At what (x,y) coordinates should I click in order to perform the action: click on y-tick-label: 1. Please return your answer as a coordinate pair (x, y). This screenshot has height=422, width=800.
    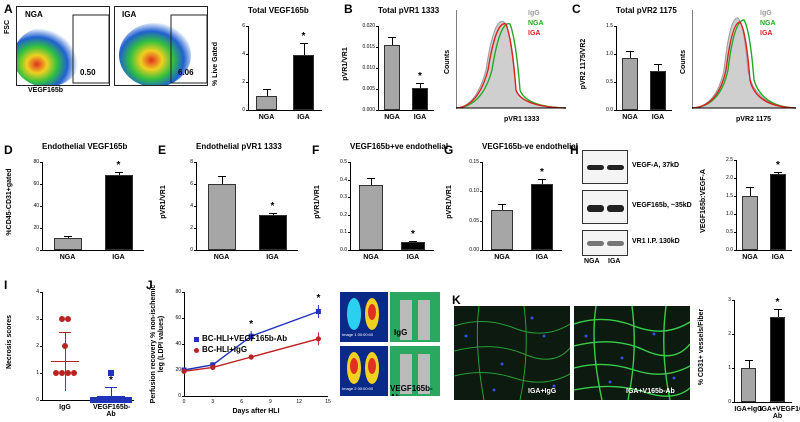
    Looking at the image, I should click on (37, 373).